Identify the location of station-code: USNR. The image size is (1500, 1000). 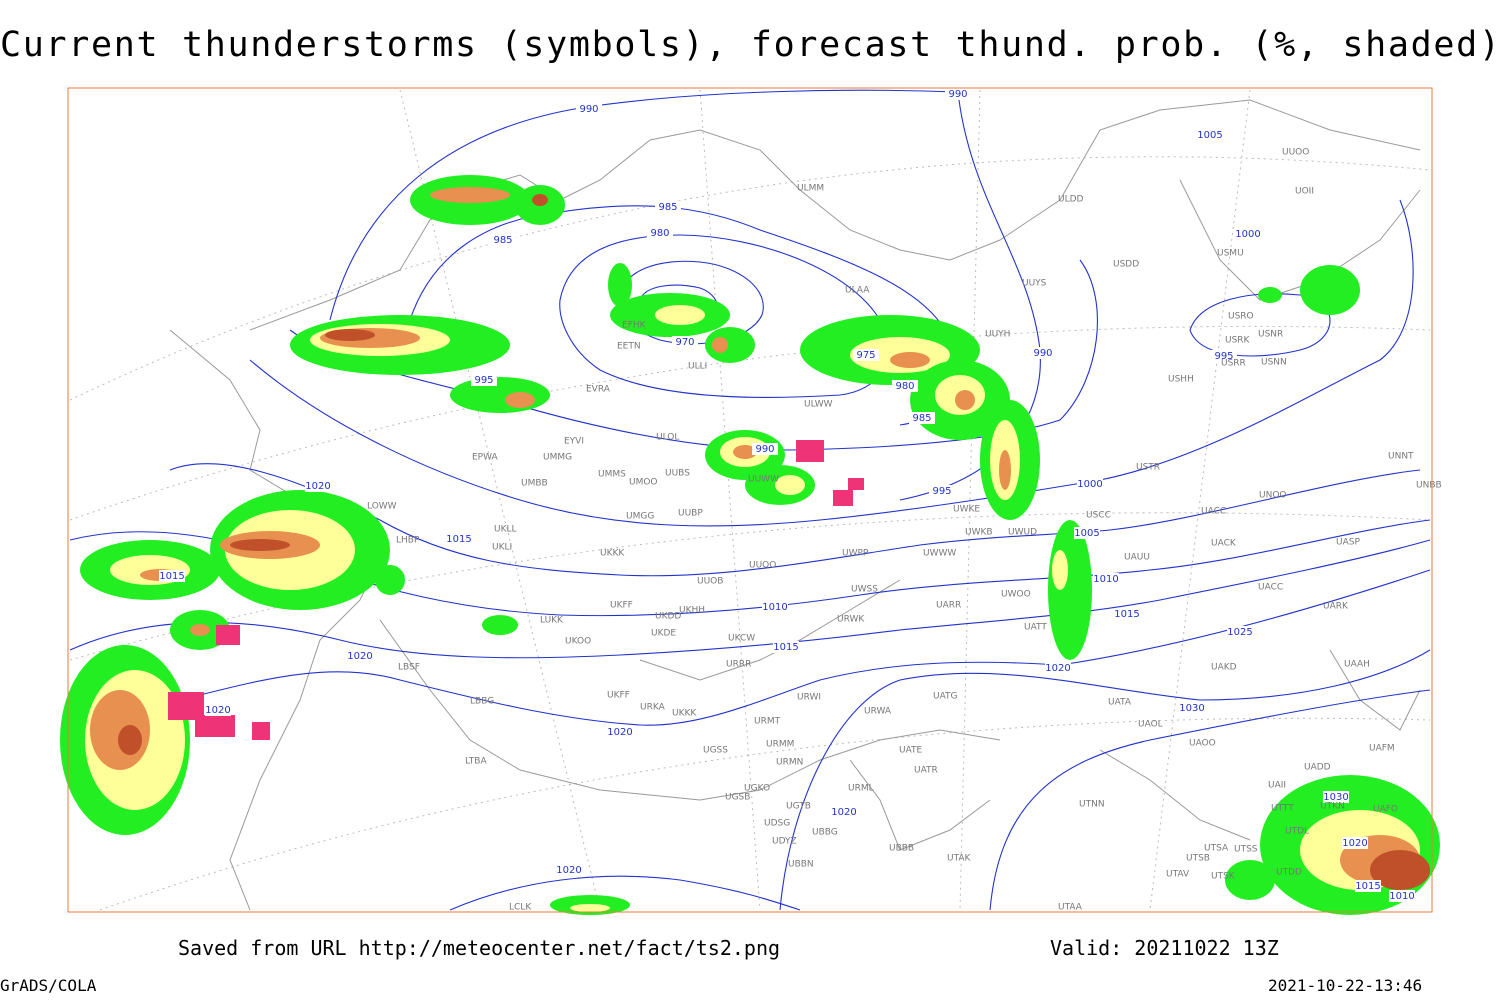
(1270, 335).